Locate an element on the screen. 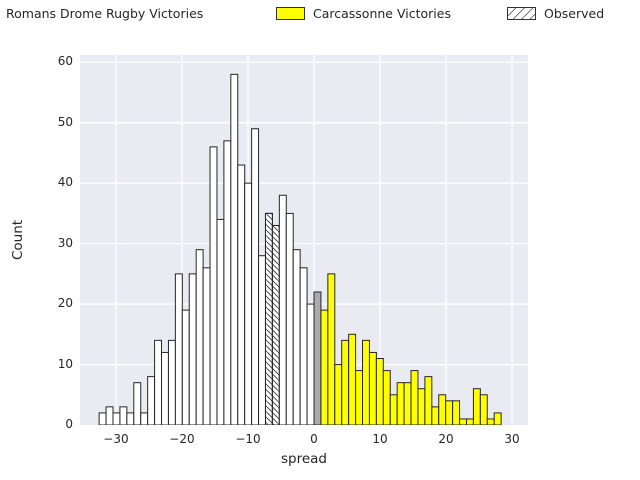 This screenshot has height=480, width=640. legend-title: Romans Drome Rugby Victories is located at coordinates (105, 13).